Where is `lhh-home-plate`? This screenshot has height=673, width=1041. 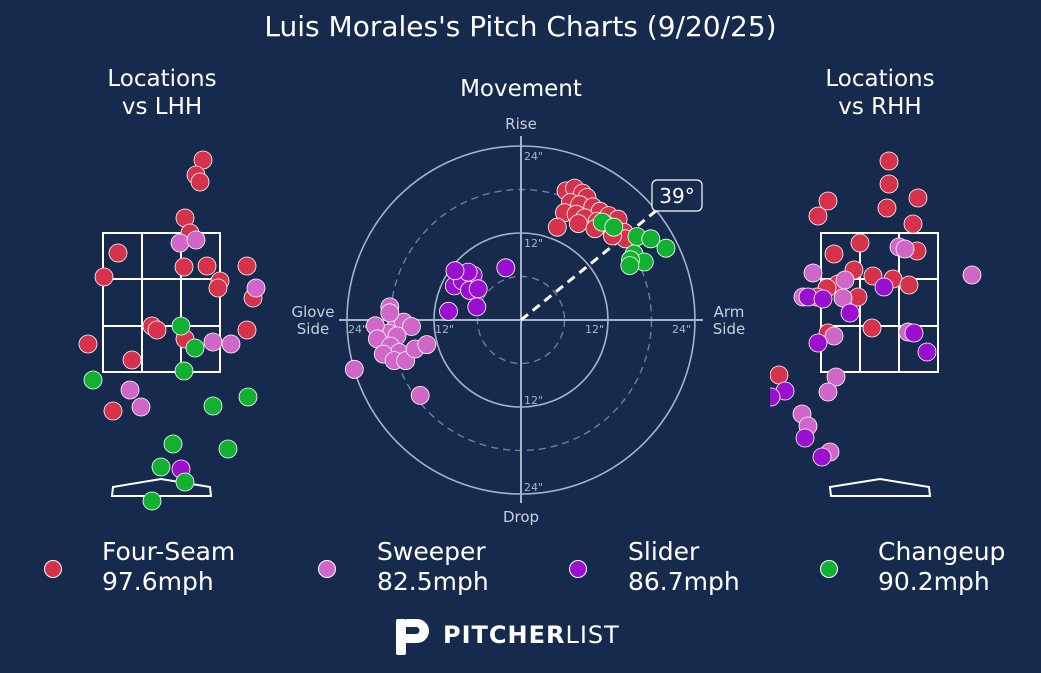
lhh-home-plate is located at coordinates (161, 487).